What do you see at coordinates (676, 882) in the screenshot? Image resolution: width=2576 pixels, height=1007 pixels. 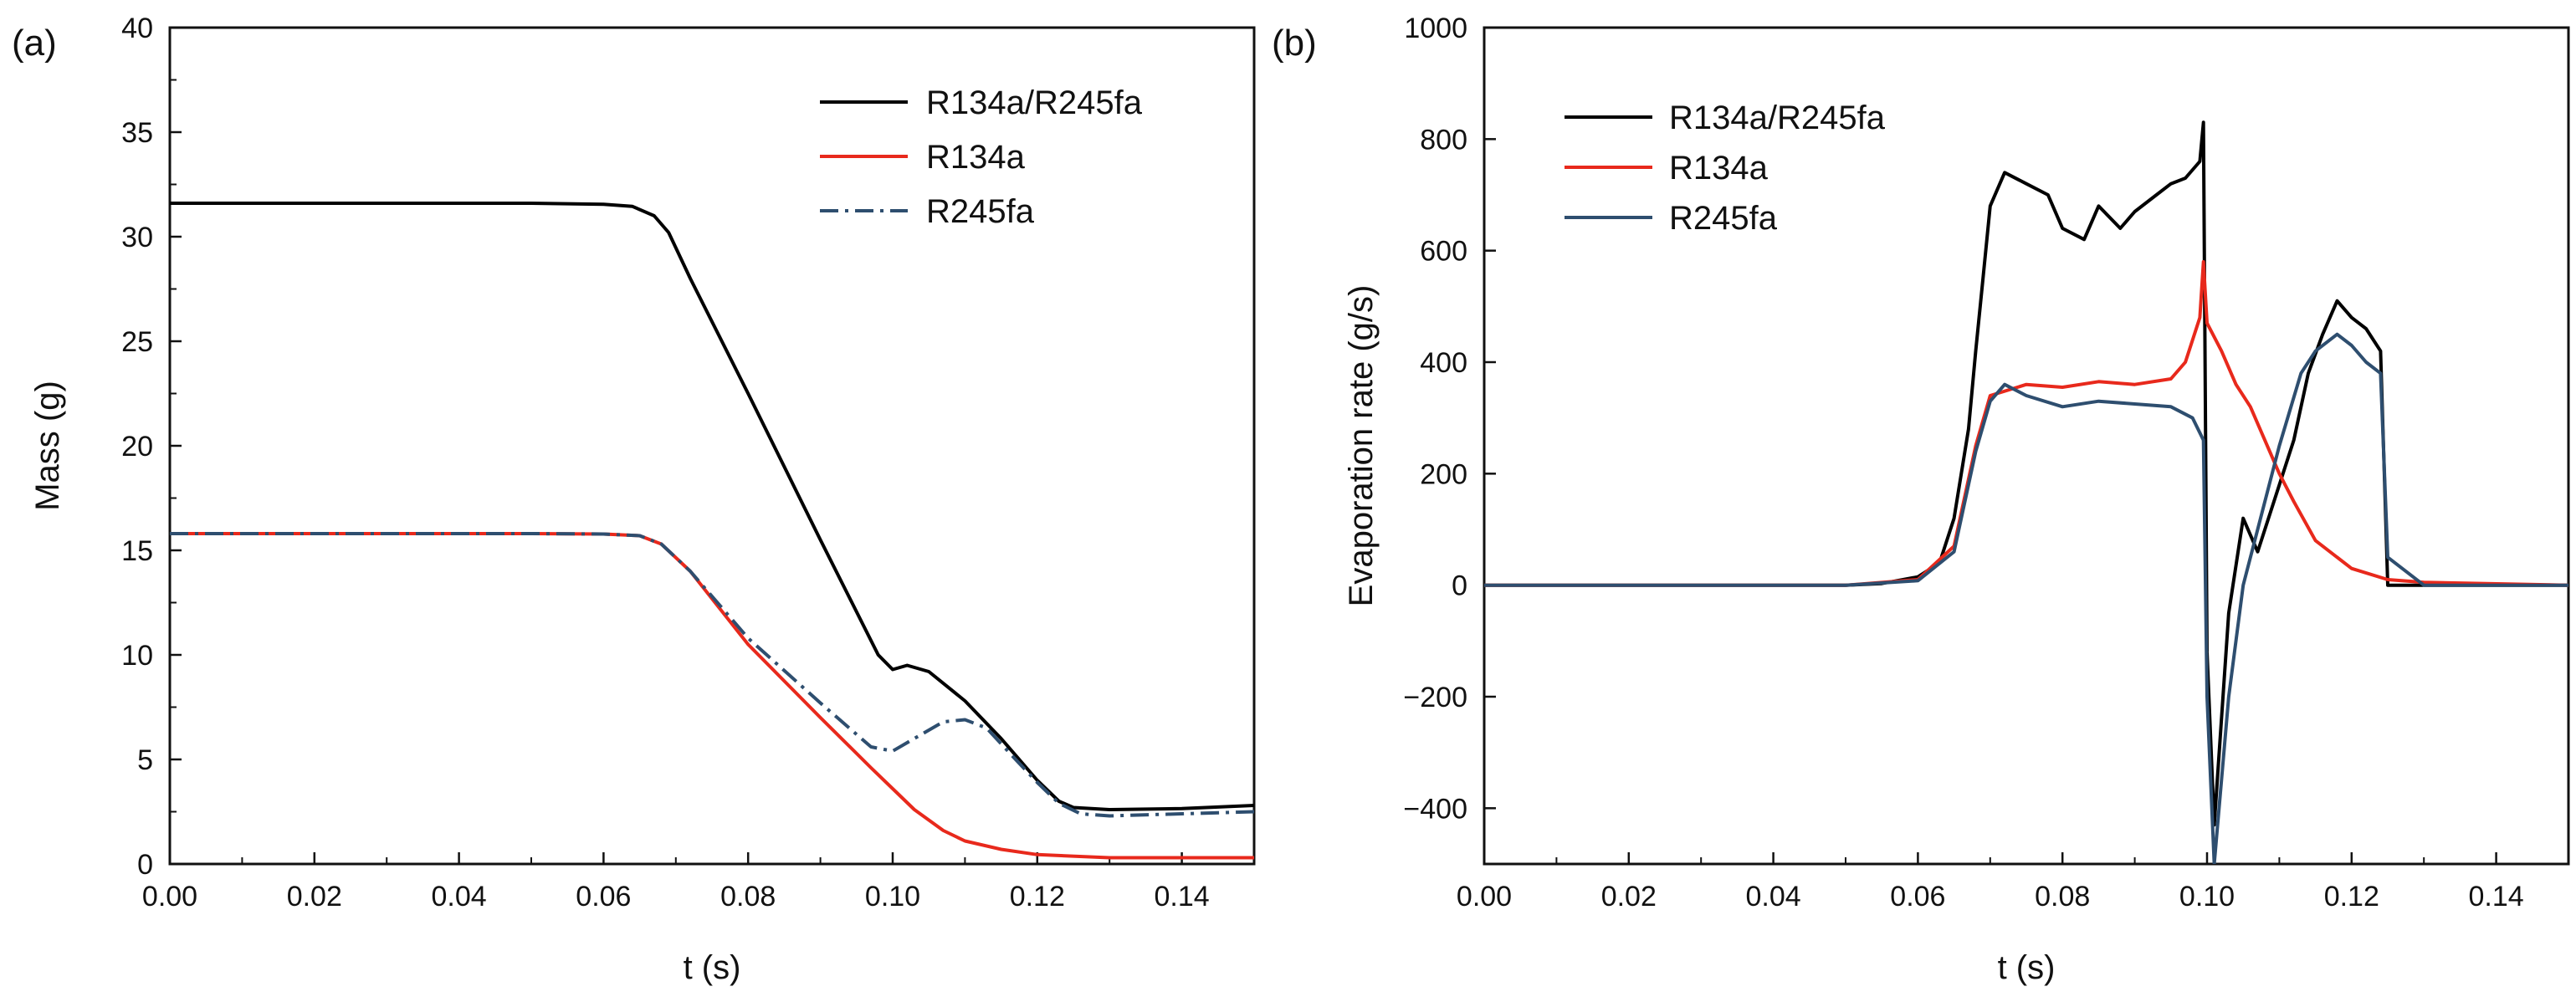 I see `panel-a-x-ticks: 0.00 0.02 0.04 0.06 0.08 0.10 0.12 0.14` at bounding box center [676, 882].